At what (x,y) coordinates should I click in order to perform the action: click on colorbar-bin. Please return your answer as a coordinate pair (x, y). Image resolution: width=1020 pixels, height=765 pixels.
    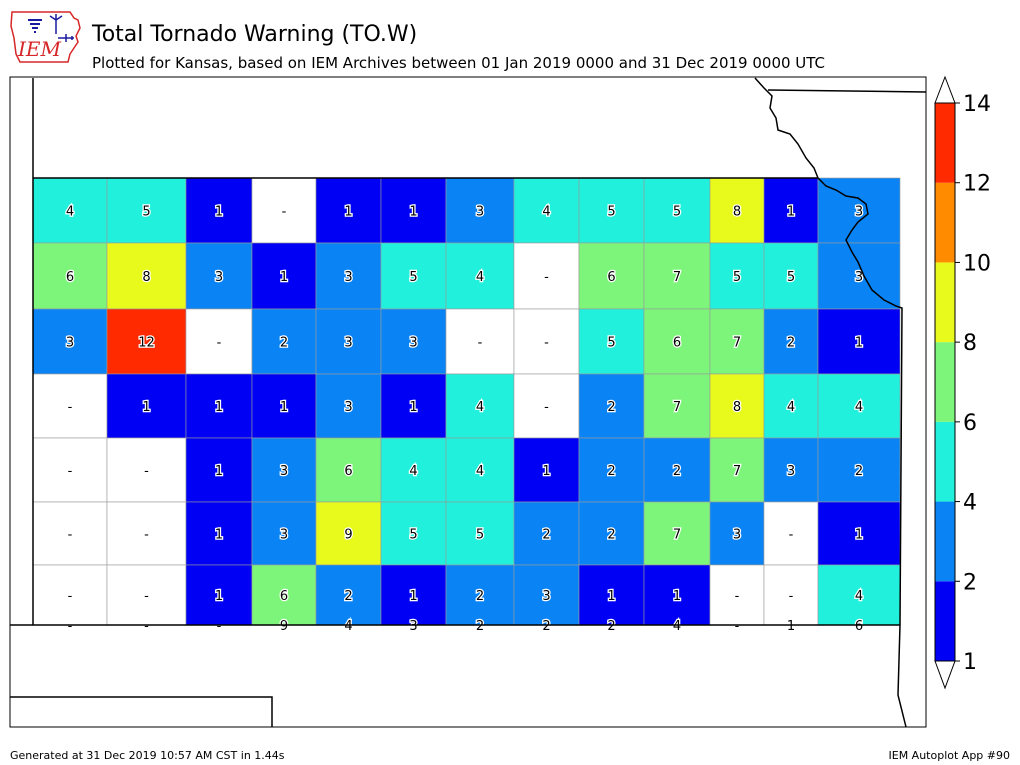
    Looking at the image, I should click on (945, 302).